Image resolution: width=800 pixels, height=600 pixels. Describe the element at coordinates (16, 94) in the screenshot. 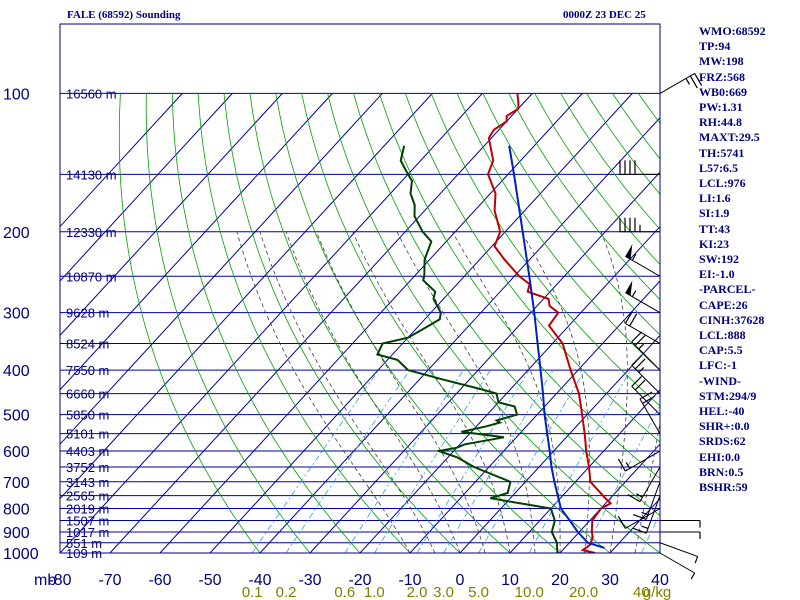

I see `pressure-tick-label: 100` at that location.